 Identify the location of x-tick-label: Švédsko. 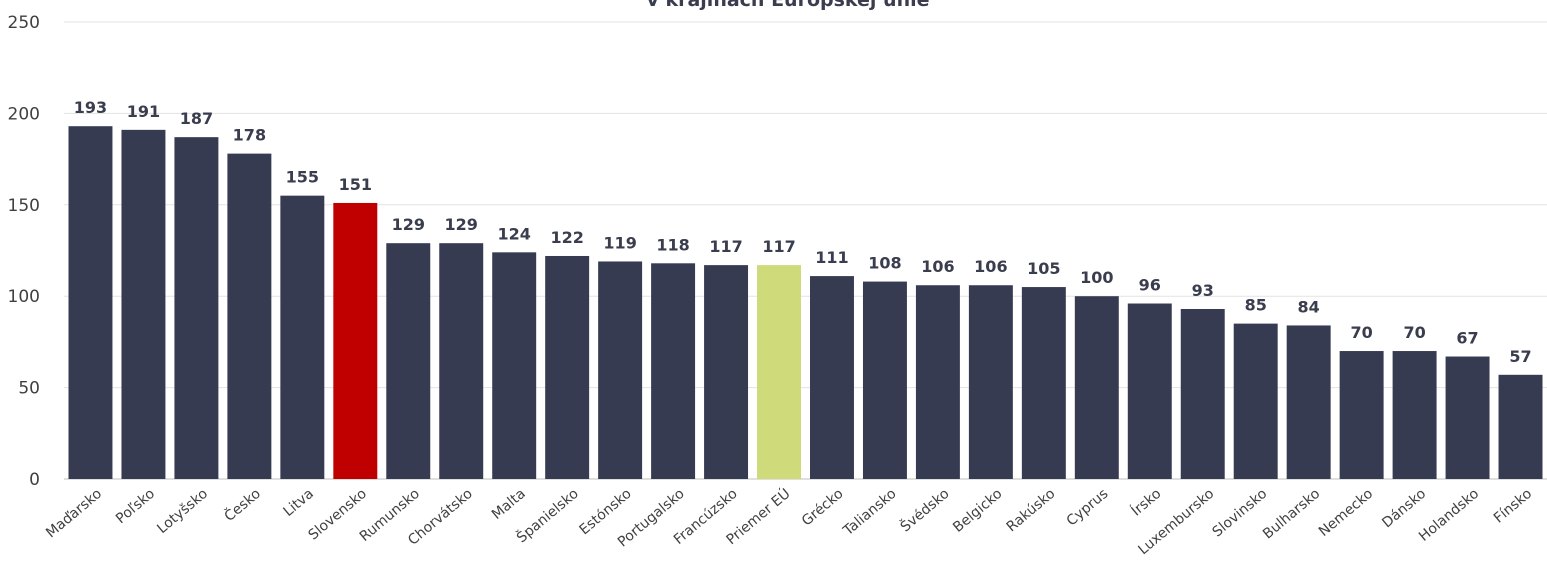
(924, 509).